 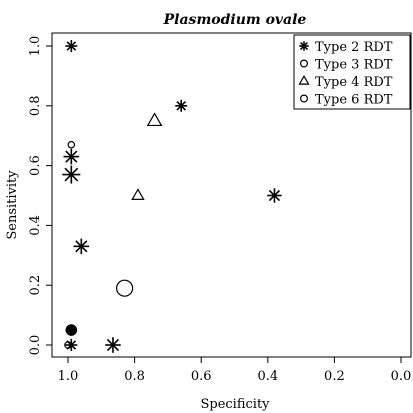 What do you see at coordinates (235, 20) in the screenshot?
I see `chart-title: Plasmodium ovale` at bounding box center [235, 20].